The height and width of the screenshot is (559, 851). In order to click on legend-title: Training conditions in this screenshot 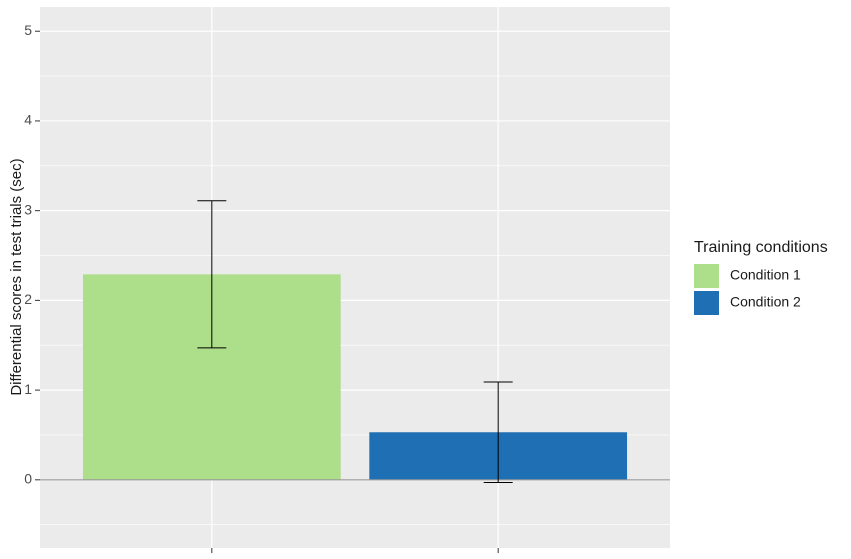, I will do `click(761, 247)`.